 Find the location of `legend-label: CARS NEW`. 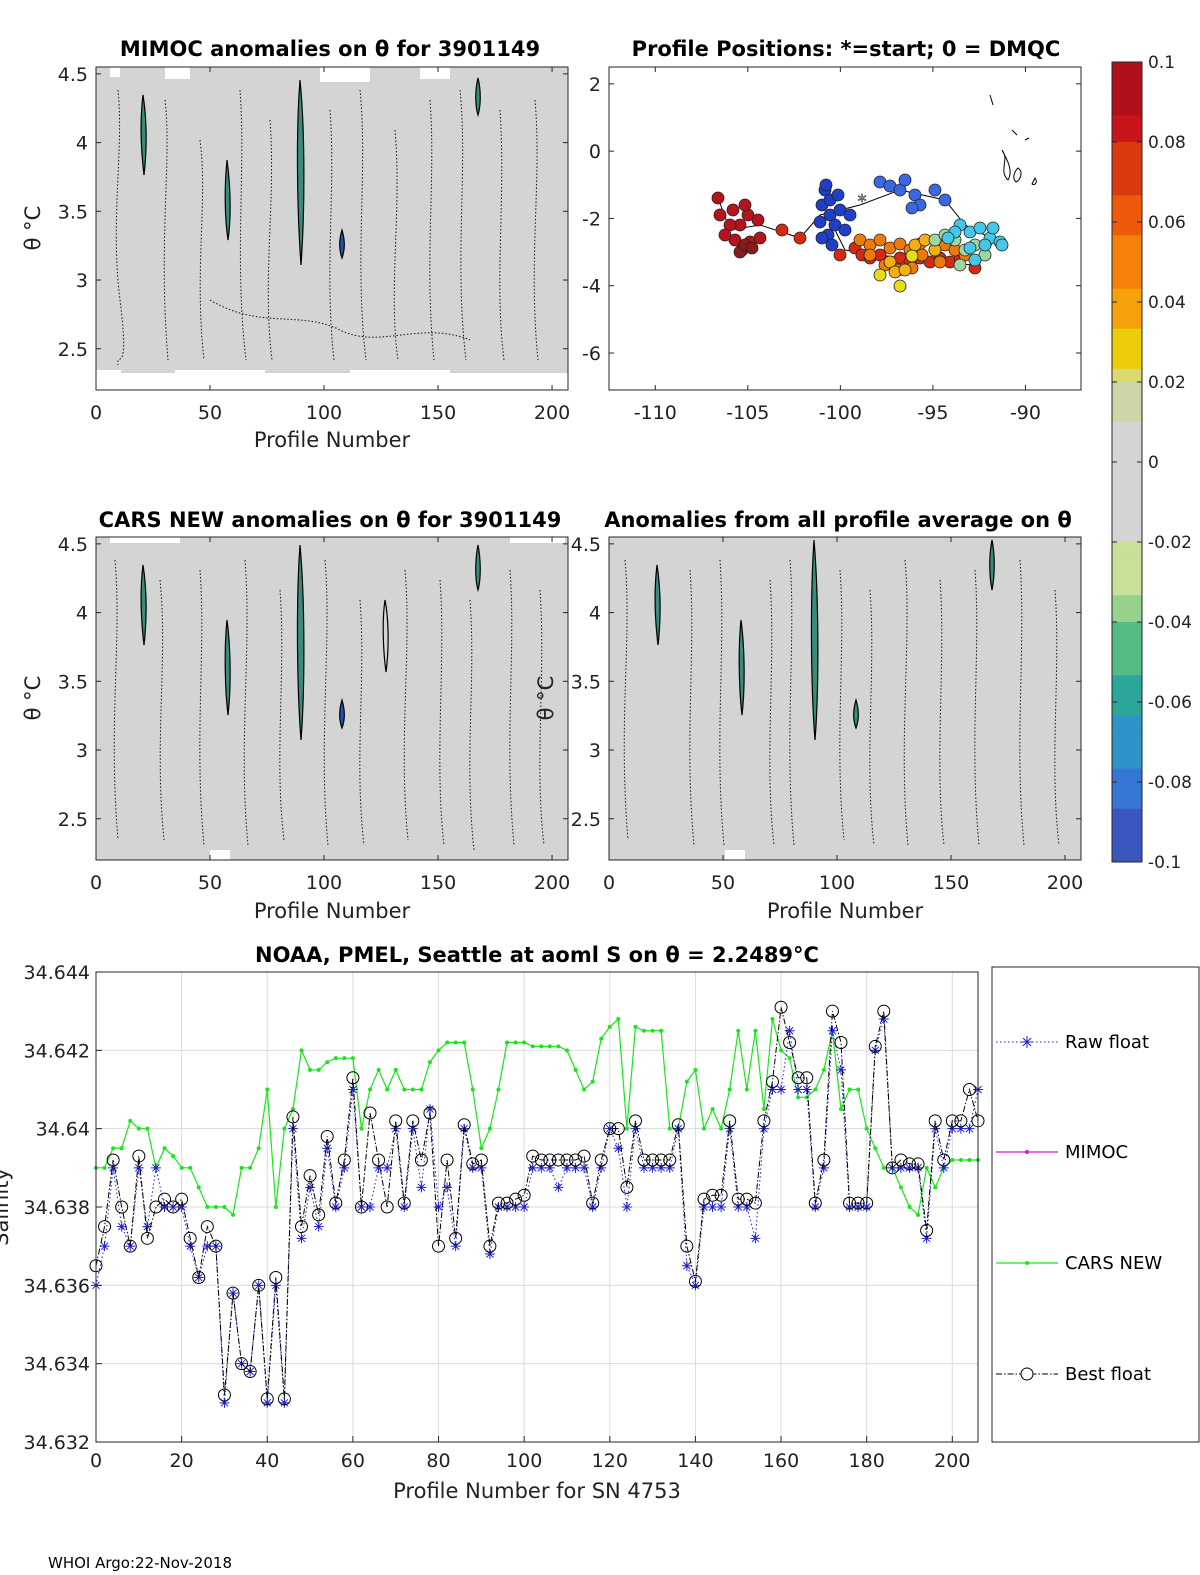

legend-label: CARS NEW is located at coordinates (1113, 1263).